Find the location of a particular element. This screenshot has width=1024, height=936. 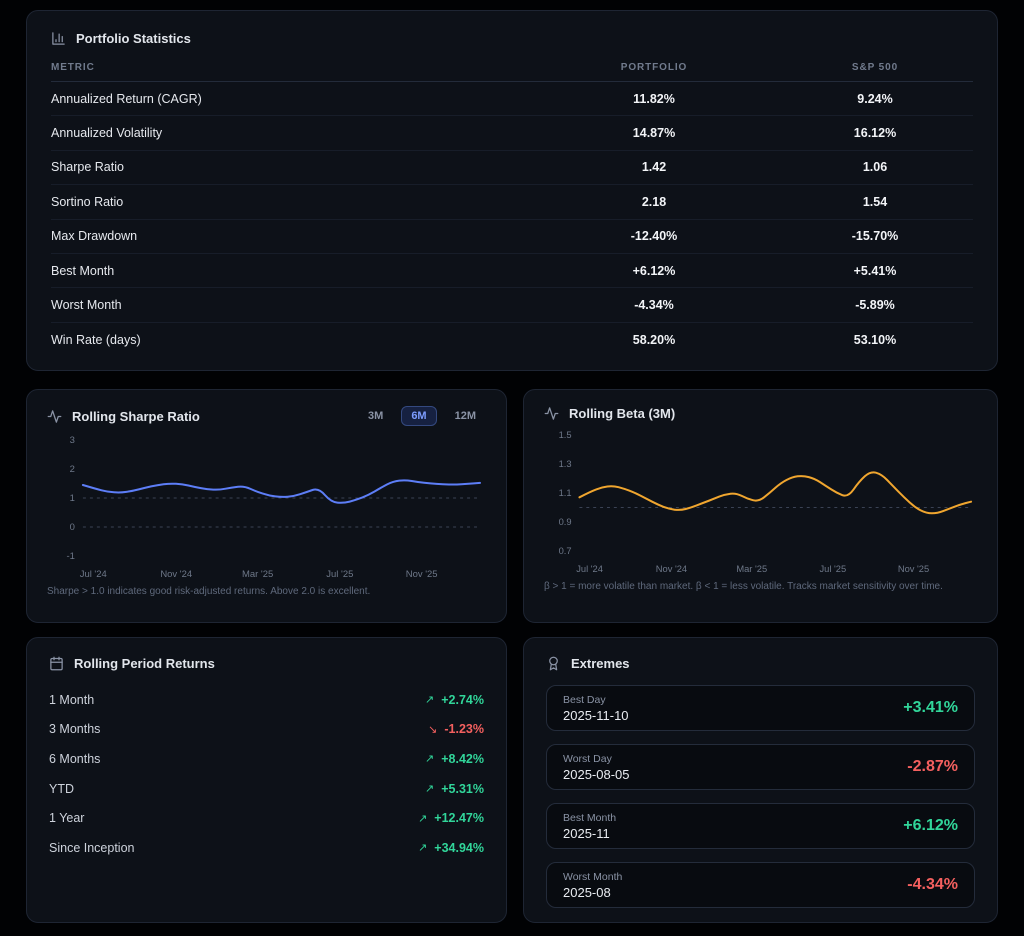

extreme-value: +3.41% is located at coordinates (930, 707).